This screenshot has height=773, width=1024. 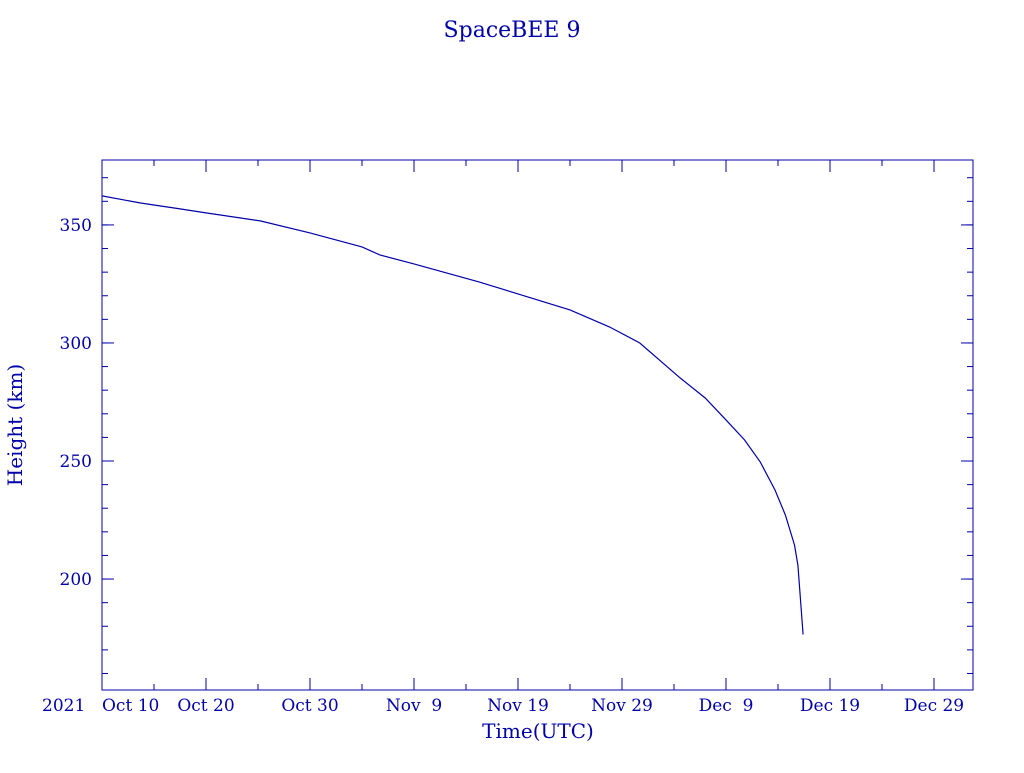 I want to click on y-tick-label: 200, so click(x=76, y=580).